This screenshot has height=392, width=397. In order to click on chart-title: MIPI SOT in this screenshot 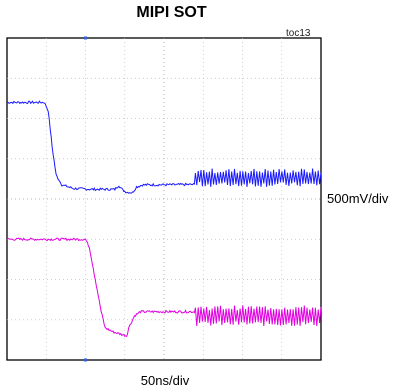, I will do `click(171, 12)`.